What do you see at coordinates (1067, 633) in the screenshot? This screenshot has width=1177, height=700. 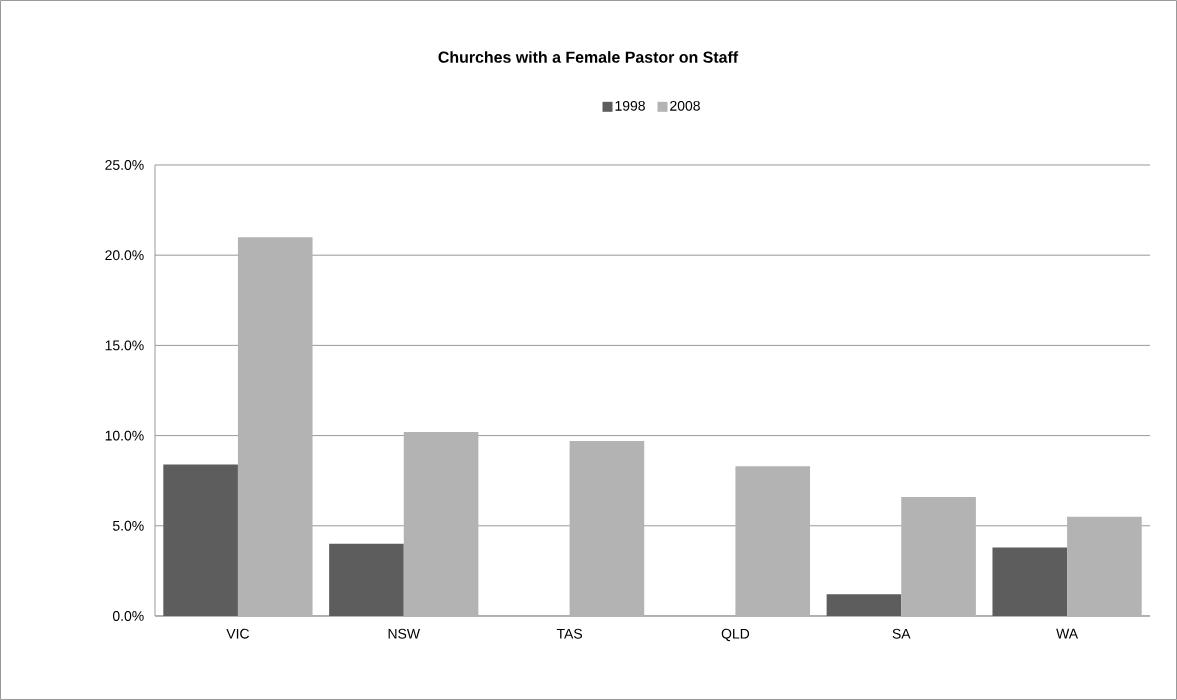 I see `x-tick-label: WA` at bounding box center [1067, 633].